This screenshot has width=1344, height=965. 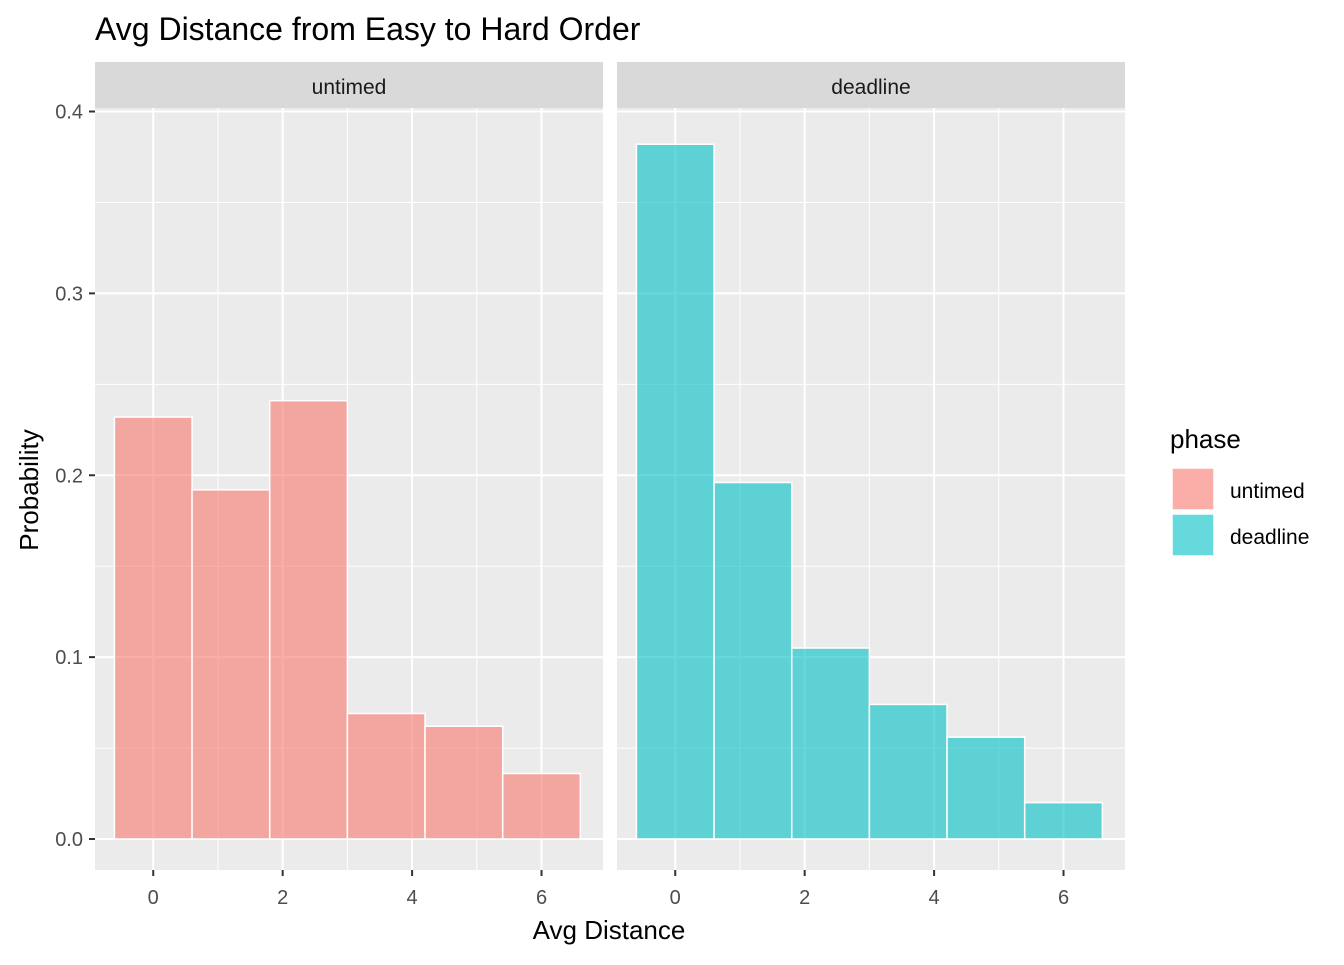 What do you see at coordinates (29, 489) in the screenshot?
I see `y-axis-title: Probability` at bounding box center [29, 489].